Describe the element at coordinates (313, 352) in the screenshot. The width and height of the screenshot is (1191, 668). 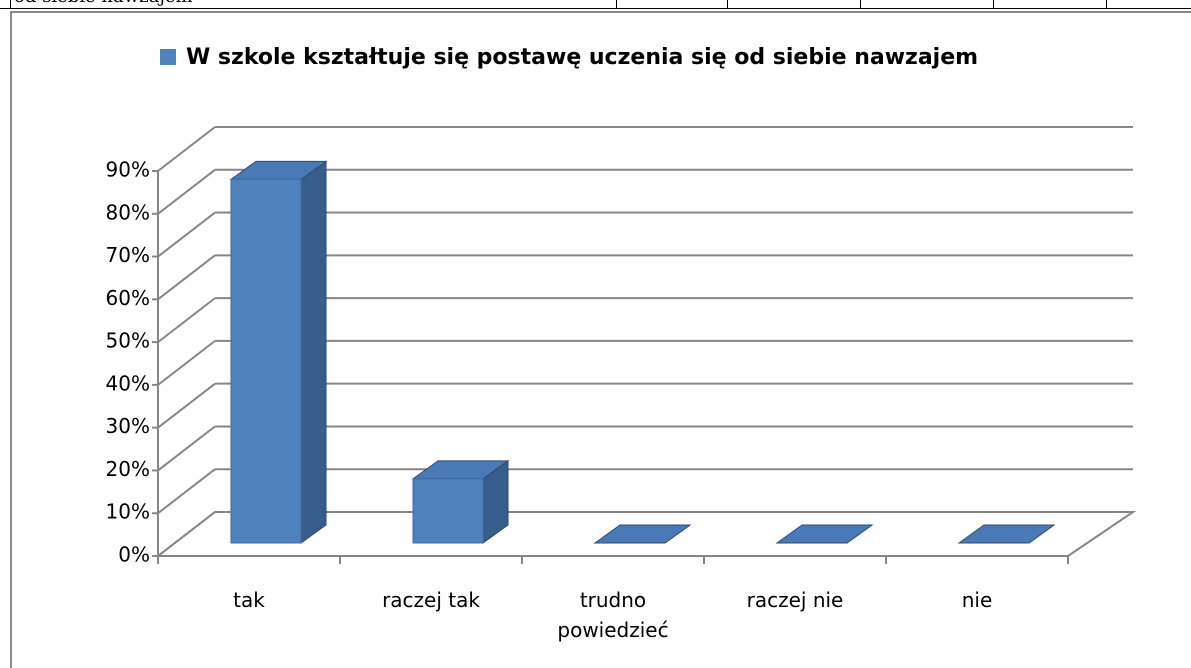
I see `bar-side` at that location.